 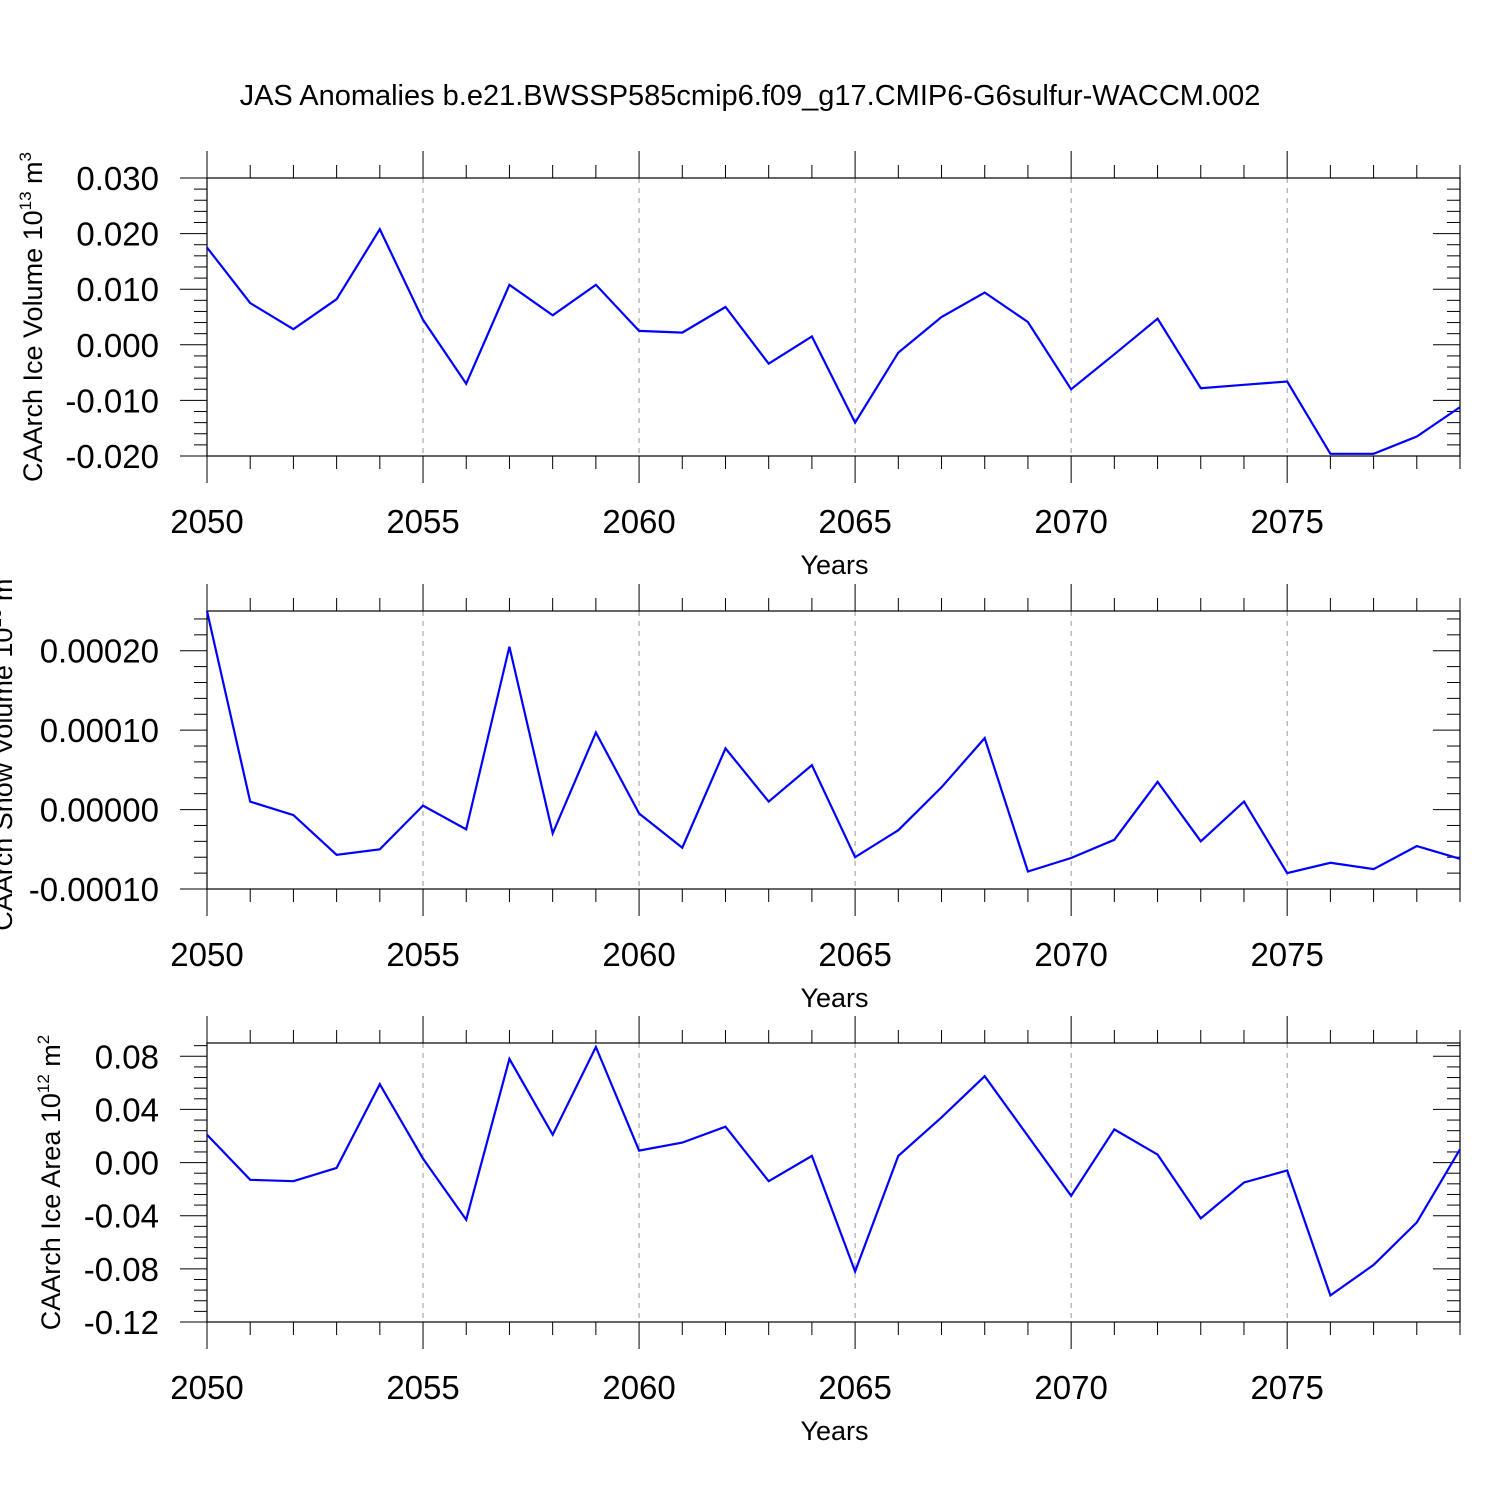 I want to click on y-axis-label-group: CAArch Snow Volume 1013 m3, so click(x=9, y=750).